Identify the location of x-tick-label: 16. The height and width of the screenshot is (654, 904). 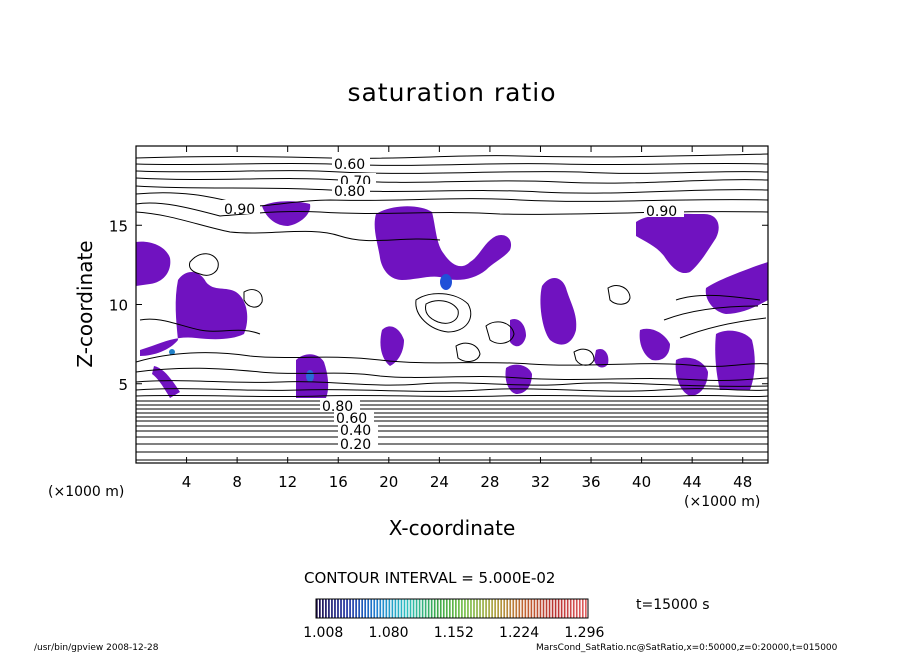
(338, 482).